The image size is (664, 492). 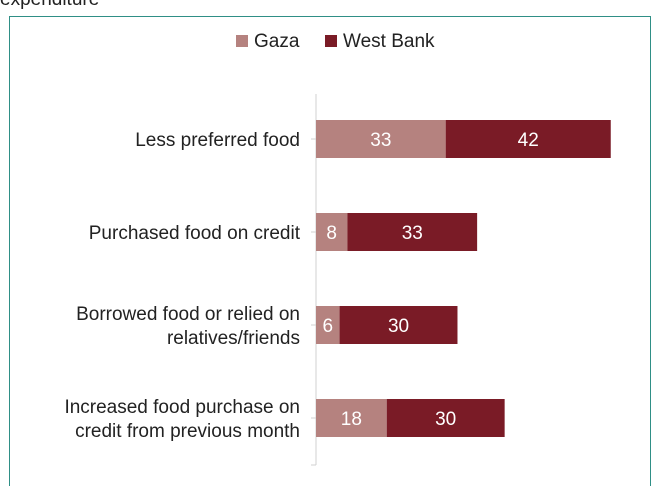 I want to click on data-label-gaza-0: 33, so click(x=380, y=140).